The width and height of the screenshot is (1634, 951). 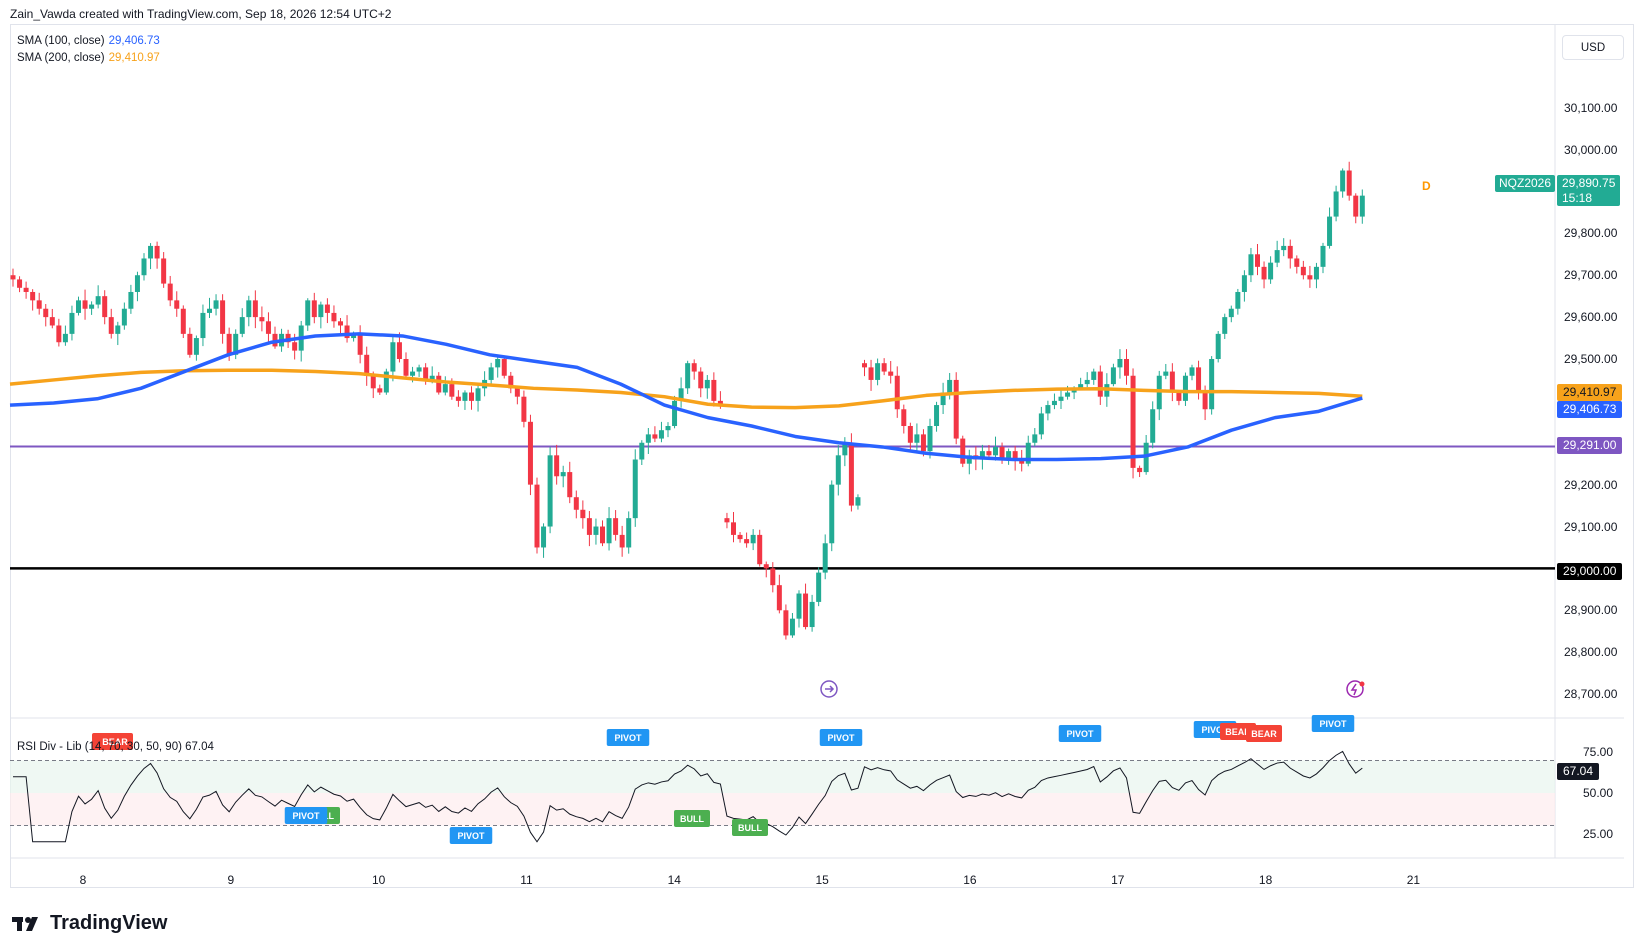 I want to click on rsi-signal-text: BEAR, so click(x=1238, y=732).